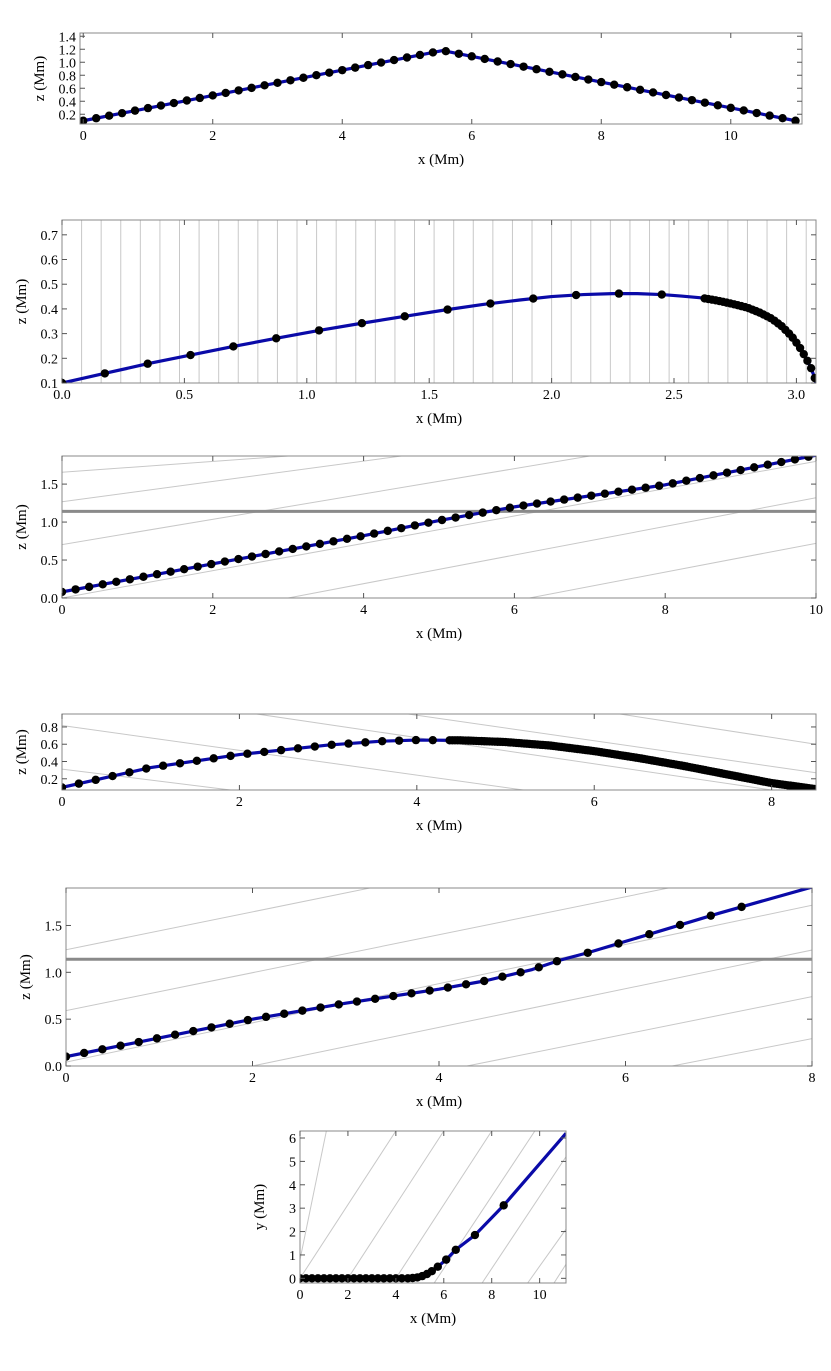 Image resolution: width=831 pixels, height=1371 pixels. What do you see at coordinates (395, 1295) in the screenshot?
I see `x-tick-label: 4` at bounding box center [395, 1295].